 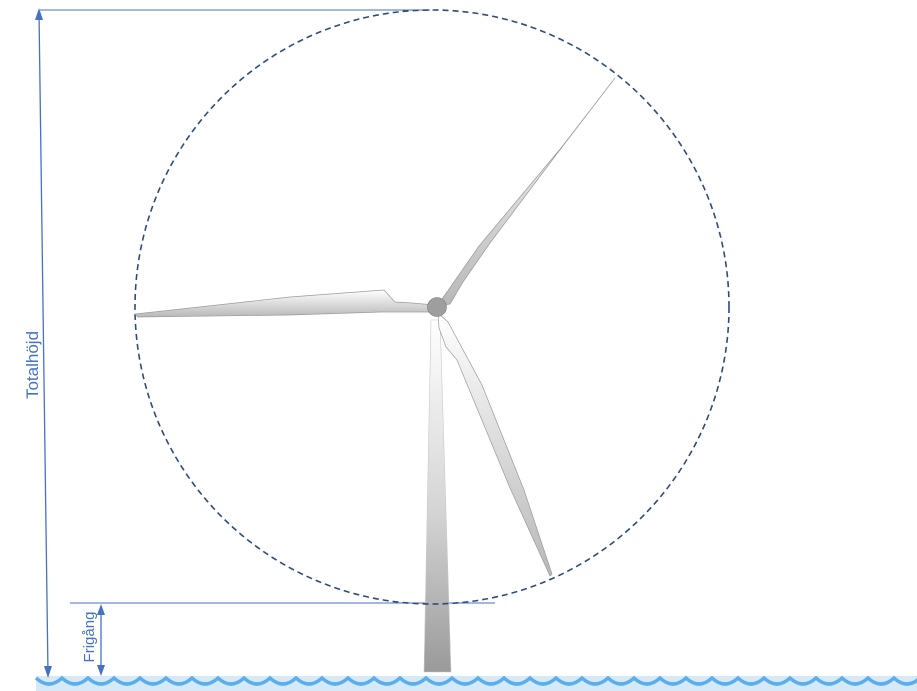 What do you see at coordinates (89, 637) in the screenshot?
I see `clearance-label: Frigång` at bounding box center [89, 637].